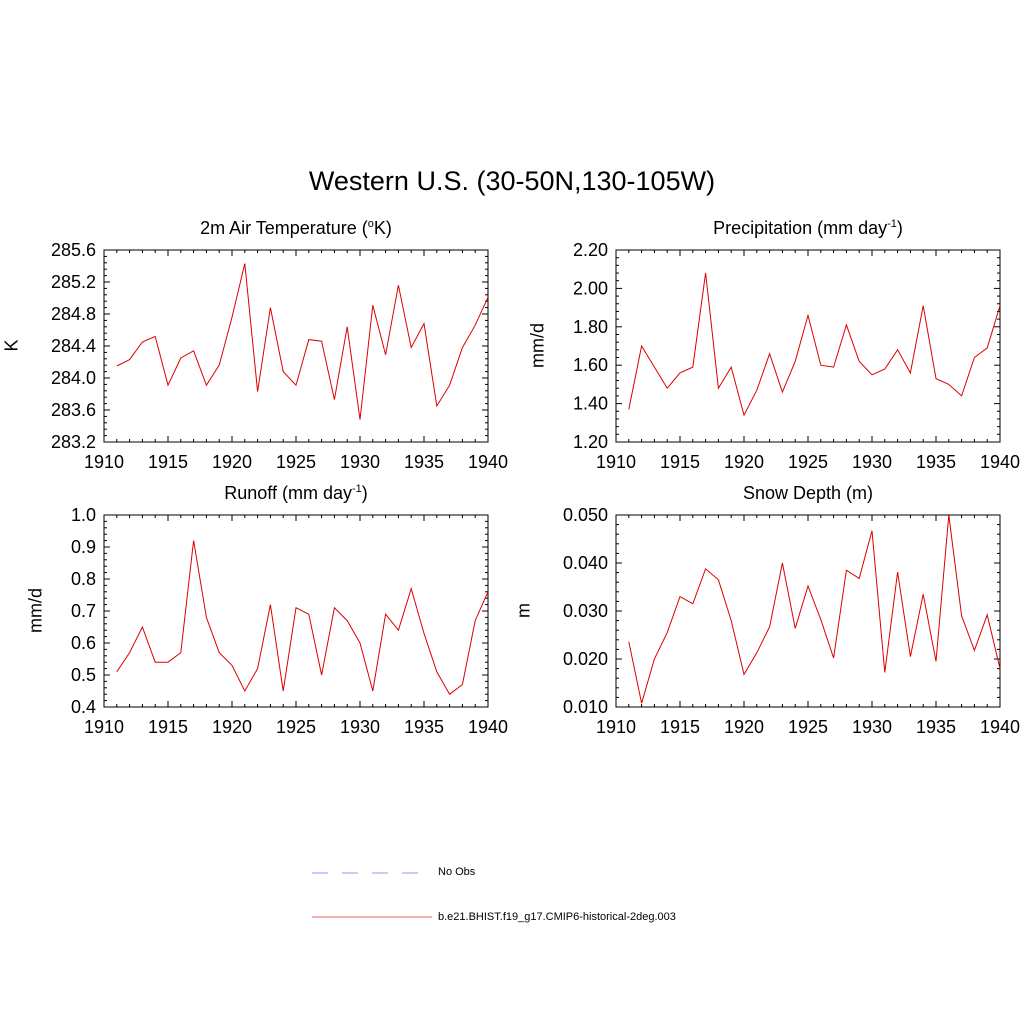 This screenshot has height=1024, width=1024. Describe the element at coordinates (800, 228) in the screenshot. I see `panel-title-text: Precipitation (mm day` at that location.